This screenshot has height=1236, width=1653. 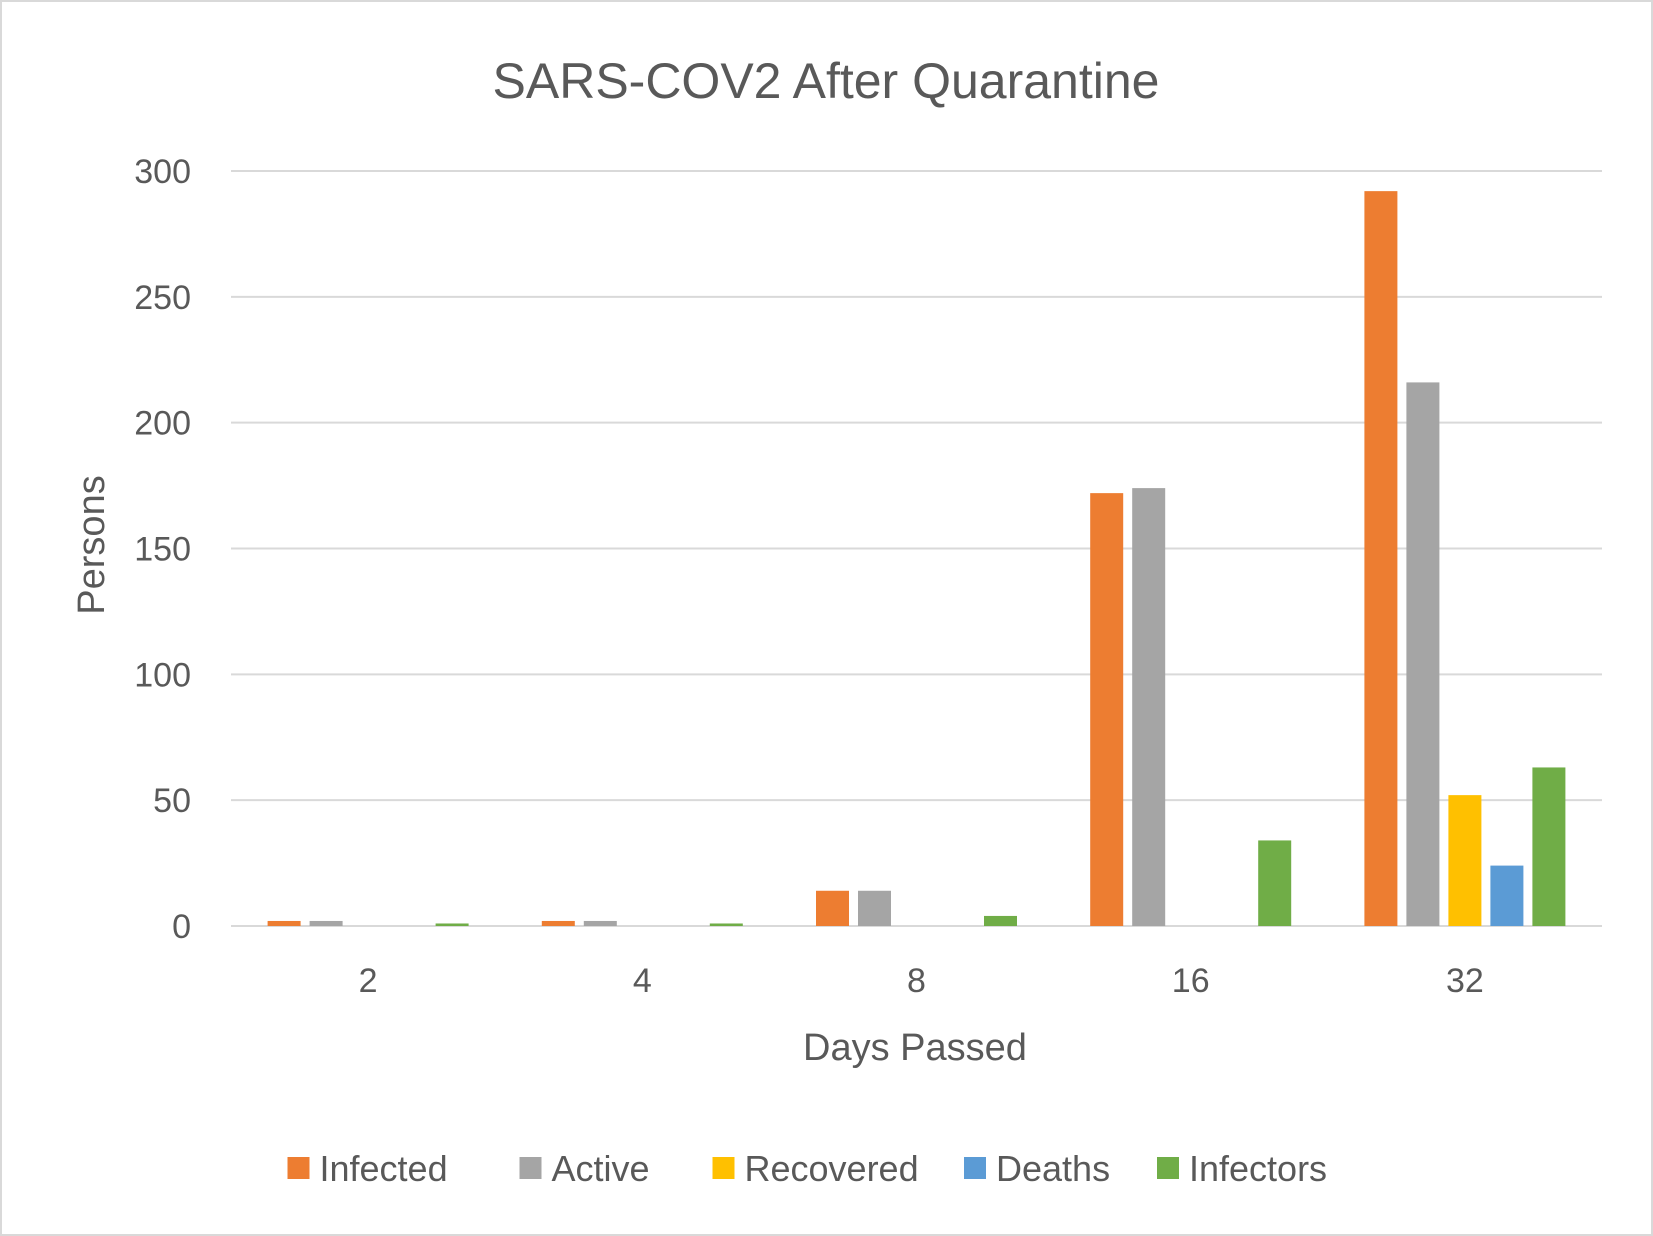 What do you see at coordinates (642, 981) in the screenshot?
I see `x-tick-label: 4` at bounding box center [642, 981].